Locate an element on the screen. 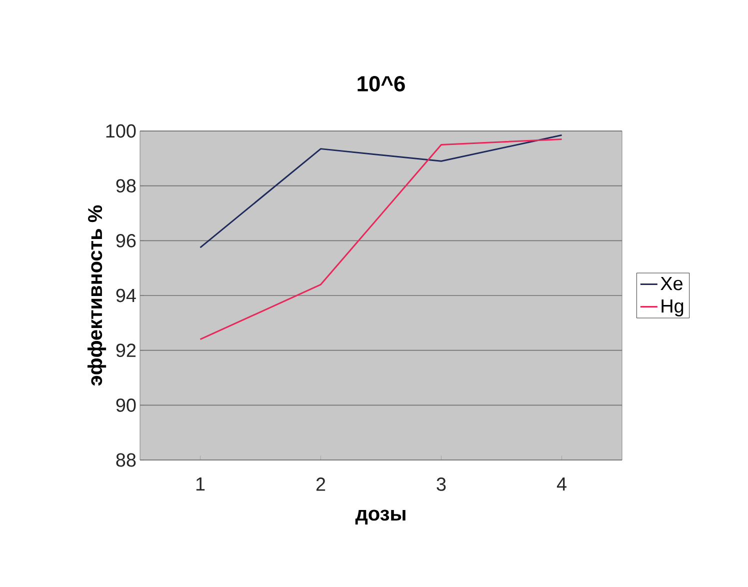 Image resolution: width=748 pixels, height=587 pixels. y-tick-label: 96 is located at coordinates (126, 241).